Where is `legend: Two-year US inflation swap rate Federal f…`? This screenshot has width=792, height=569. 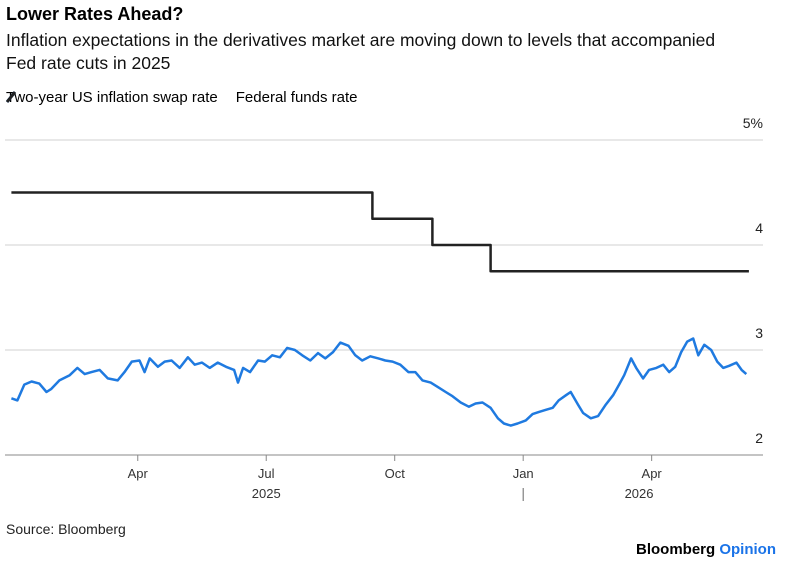 legend: Two-year US inflation swap rate Federal f… is located at coordinates (182, 97).